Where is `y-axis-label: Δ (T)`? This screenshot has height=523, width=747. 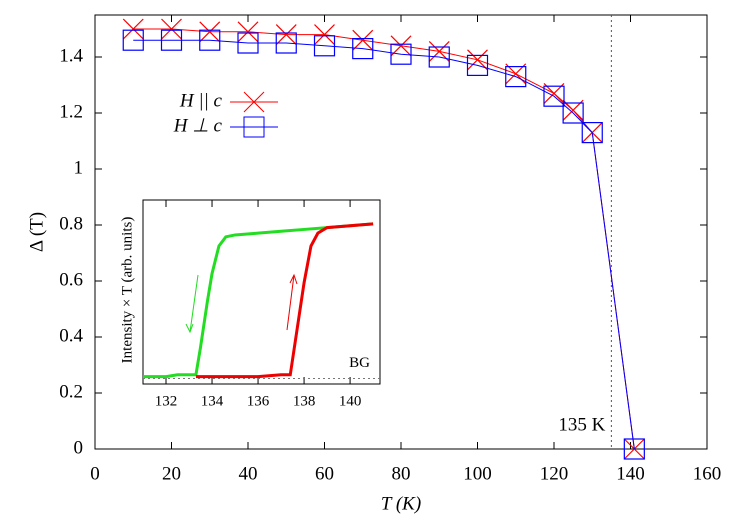 y-axis-label: Δ (T) is located at coordinates (36, 232).